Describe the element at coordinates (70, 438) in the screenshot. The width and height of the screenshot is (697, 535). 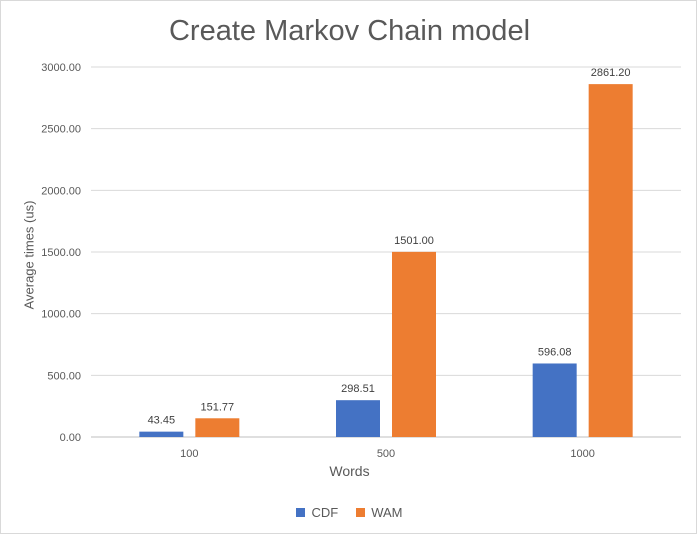
I see `y-tick-label: 0.00` at that location.